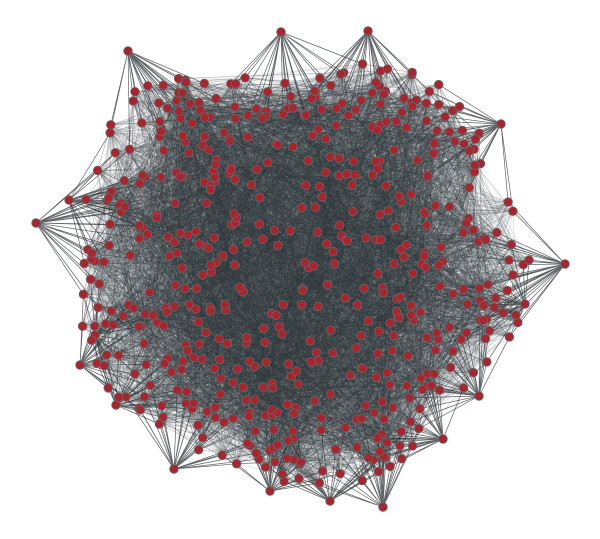 Image resolution: width=600 pixels, height=539 pixels. I want to click on edge-bundle, so click(192, 427).